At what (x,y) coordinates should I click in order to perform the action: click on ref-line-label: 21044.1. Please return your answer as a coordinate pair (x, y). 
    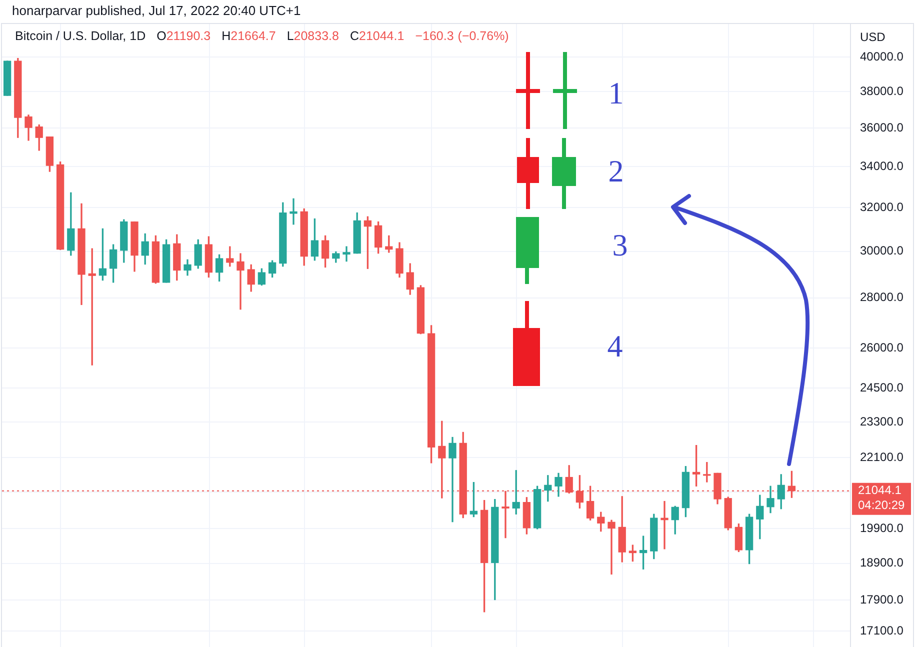
    Looking at the image, I should click on (880, 490).